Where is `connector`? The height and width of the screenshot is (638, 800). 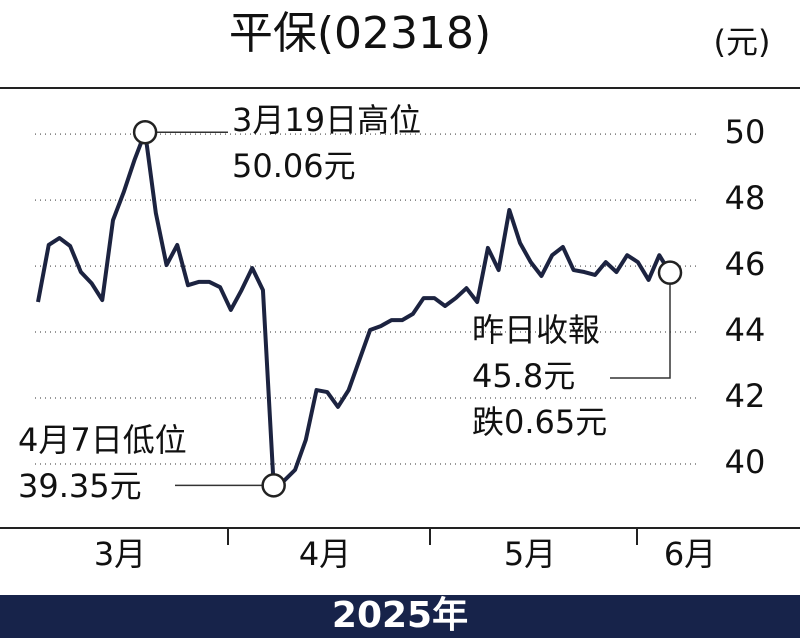 connector is located at coordinates (640, 325).